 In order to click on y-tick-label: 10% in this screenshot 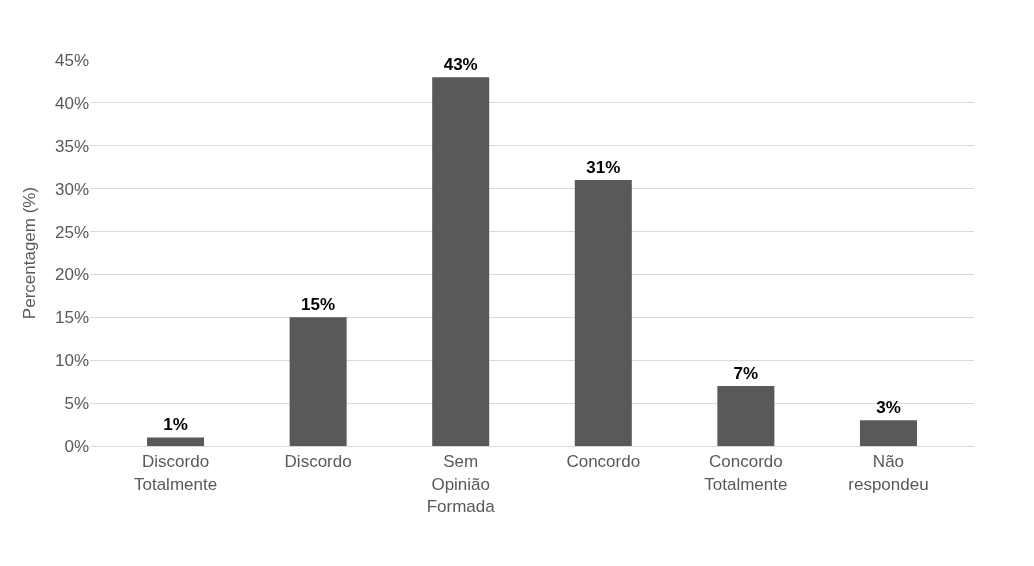, I will do `click(71, 361)`.